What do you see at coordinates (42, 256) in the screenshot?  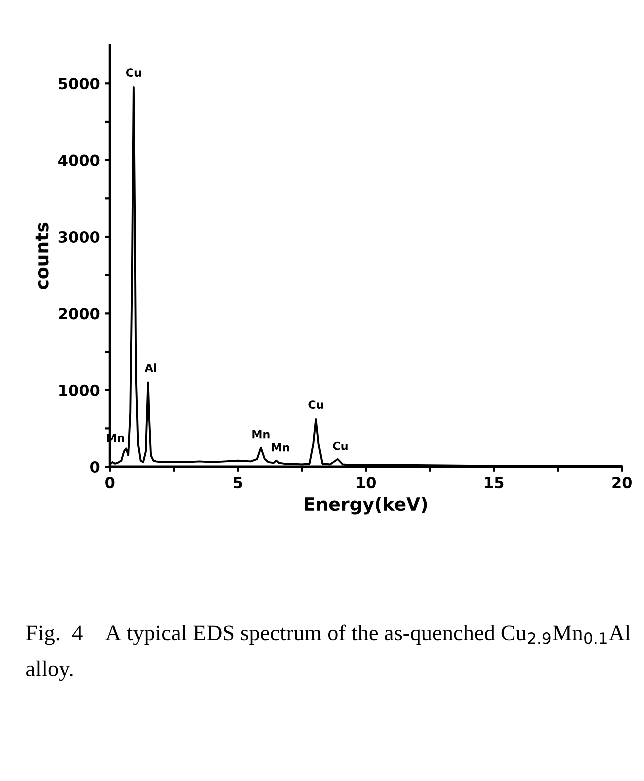 I see `y-axis-title: counts` at bounding box center [42, 256].